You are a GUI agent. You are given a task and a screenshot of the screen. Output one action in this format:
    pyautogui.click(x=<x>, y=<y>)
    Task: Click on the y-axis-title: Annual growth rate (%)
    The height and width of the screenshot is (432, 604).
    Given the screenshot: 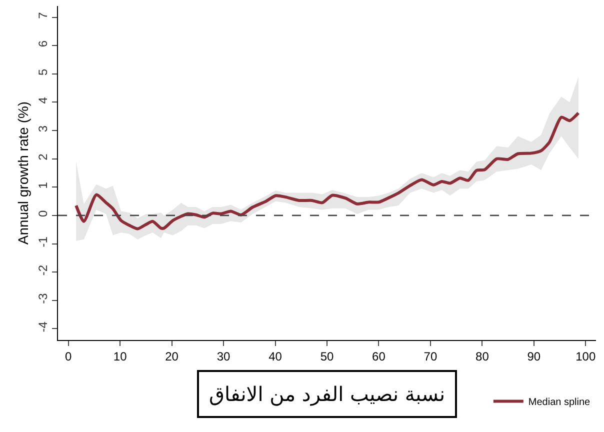 What is the action you would take?
    pyautogui.click(x=22, y=173)
    